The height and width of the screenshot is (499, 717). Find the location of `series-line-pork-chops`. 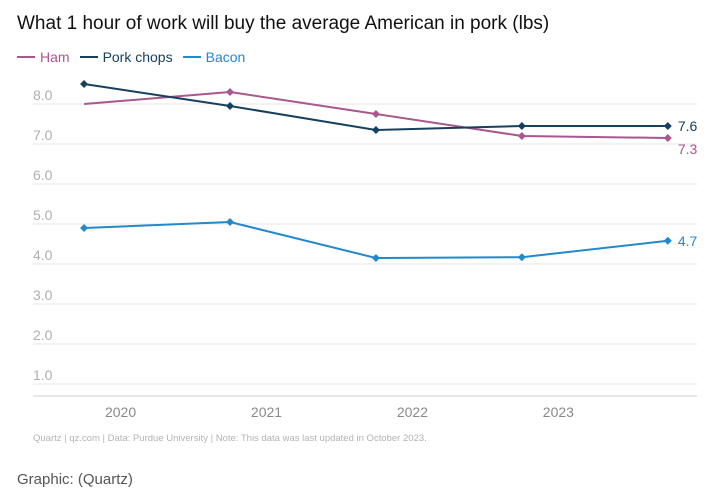

series-line-pork-chops is located at coordinates (375, 107).